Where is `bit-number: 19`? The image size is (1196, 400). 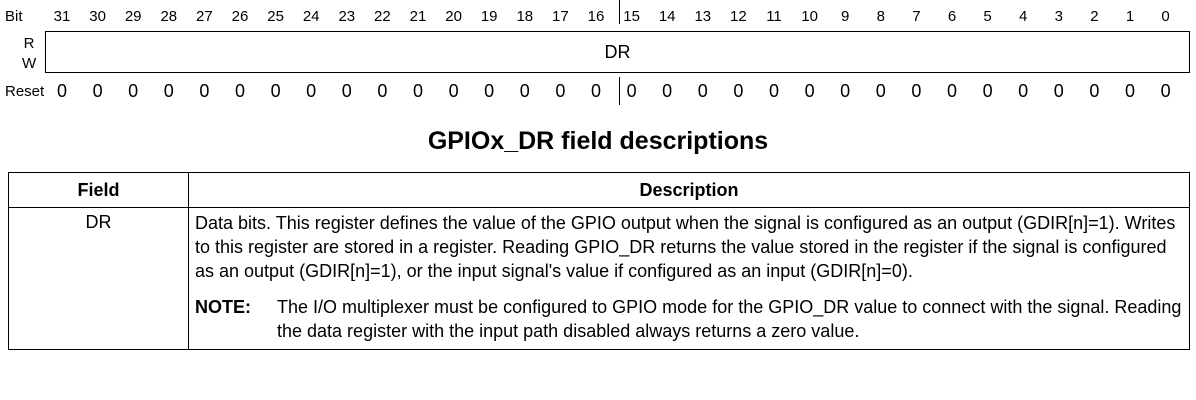
bit-number: 19 is located at coordinates (489, 16).